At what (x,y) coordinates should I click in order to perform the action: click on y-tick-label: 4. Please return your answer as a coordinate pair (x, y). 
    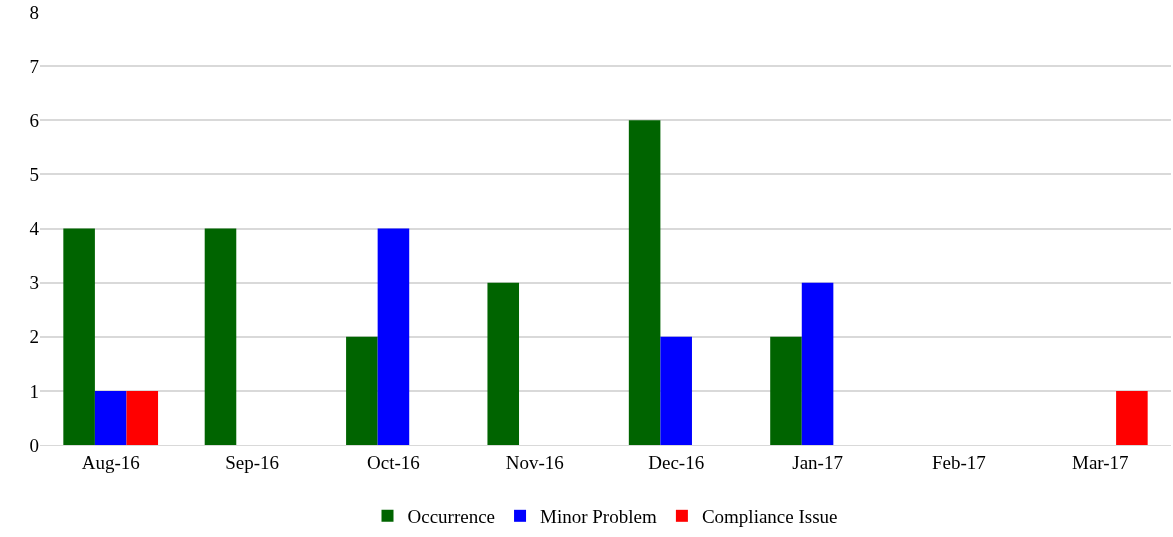
    Looking at the image, I should click on (34, 229).